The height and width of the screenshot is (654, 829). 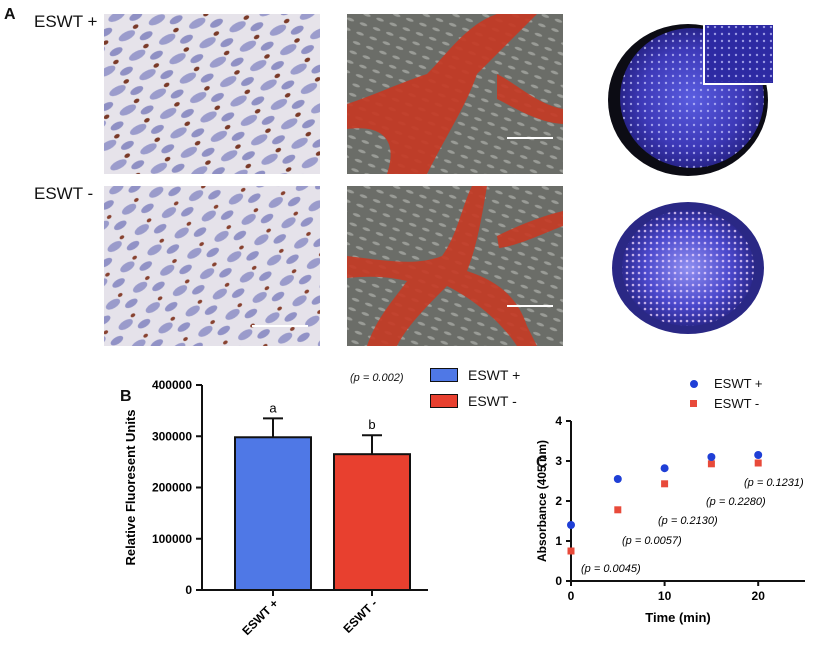 I want to click on spheroid-image-eswt-minus, so click(x=688, y=267).